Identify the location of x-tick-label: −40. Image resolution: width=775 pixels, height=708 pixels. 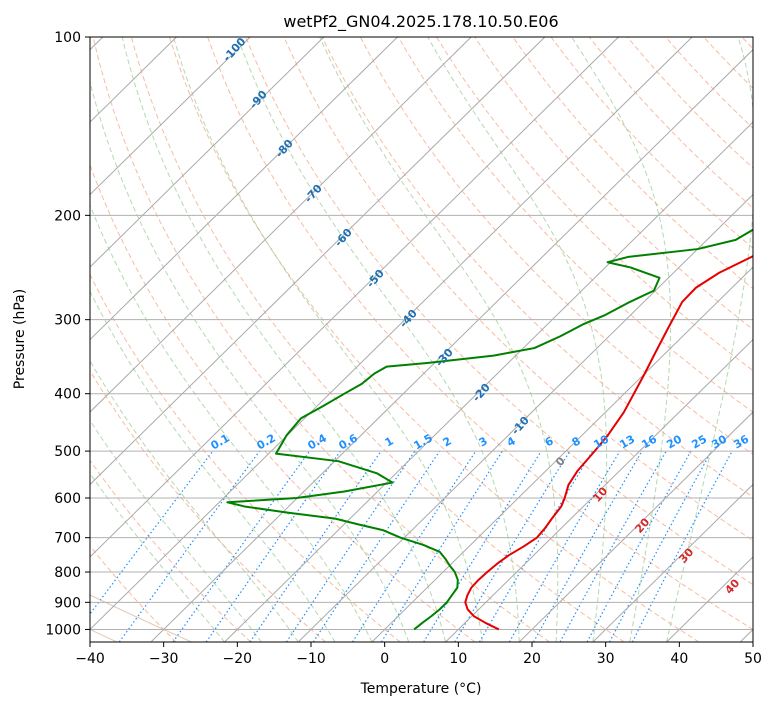
(90, 659).